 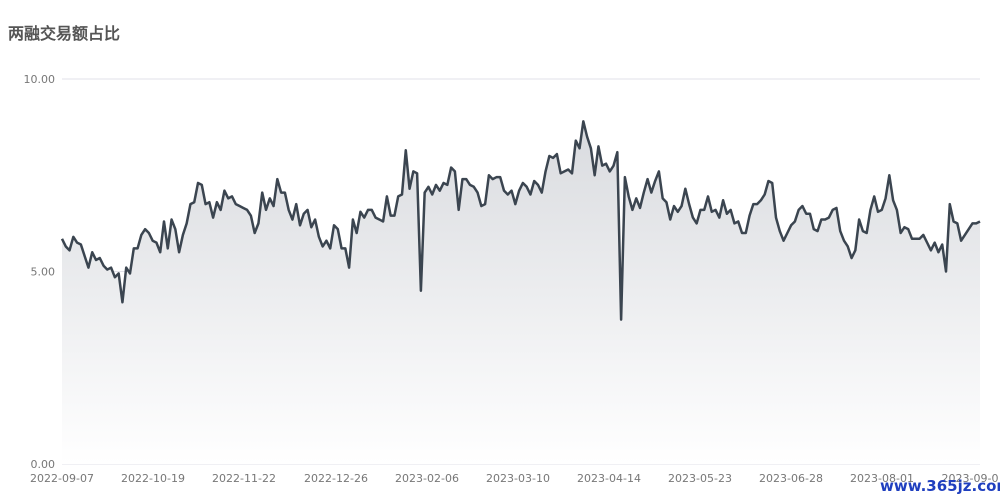 What do you see at coordinates (64, 33) in the screenshot?
I see `chart-title: 两融交易额占比` at bounding box center [64, 33].